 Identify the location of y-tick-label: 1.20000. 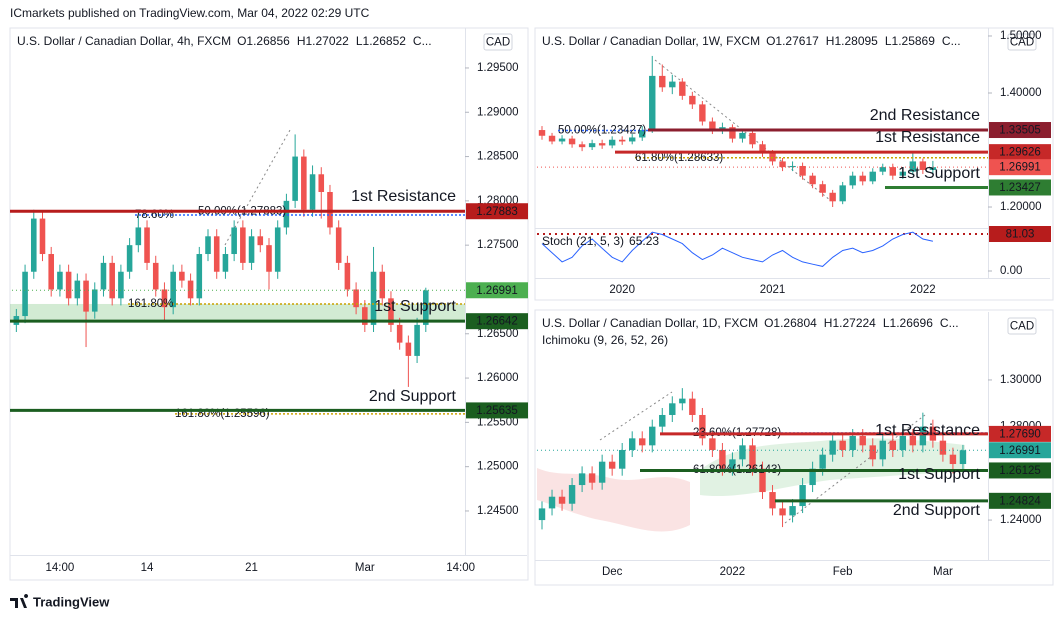
(1021, 207).